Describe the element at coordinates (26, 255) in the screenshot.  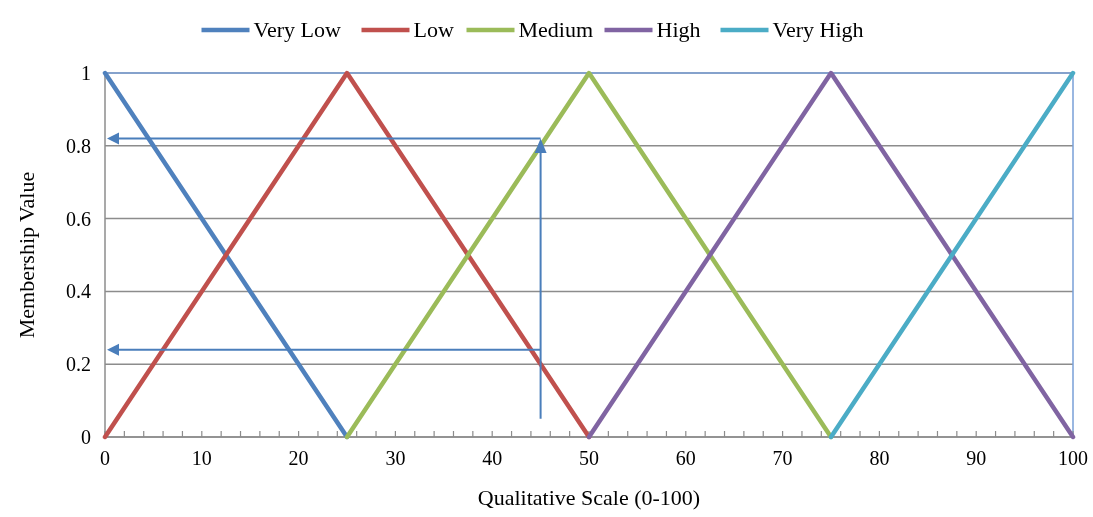
I see `y-axis-title: Membership Value` at that location.